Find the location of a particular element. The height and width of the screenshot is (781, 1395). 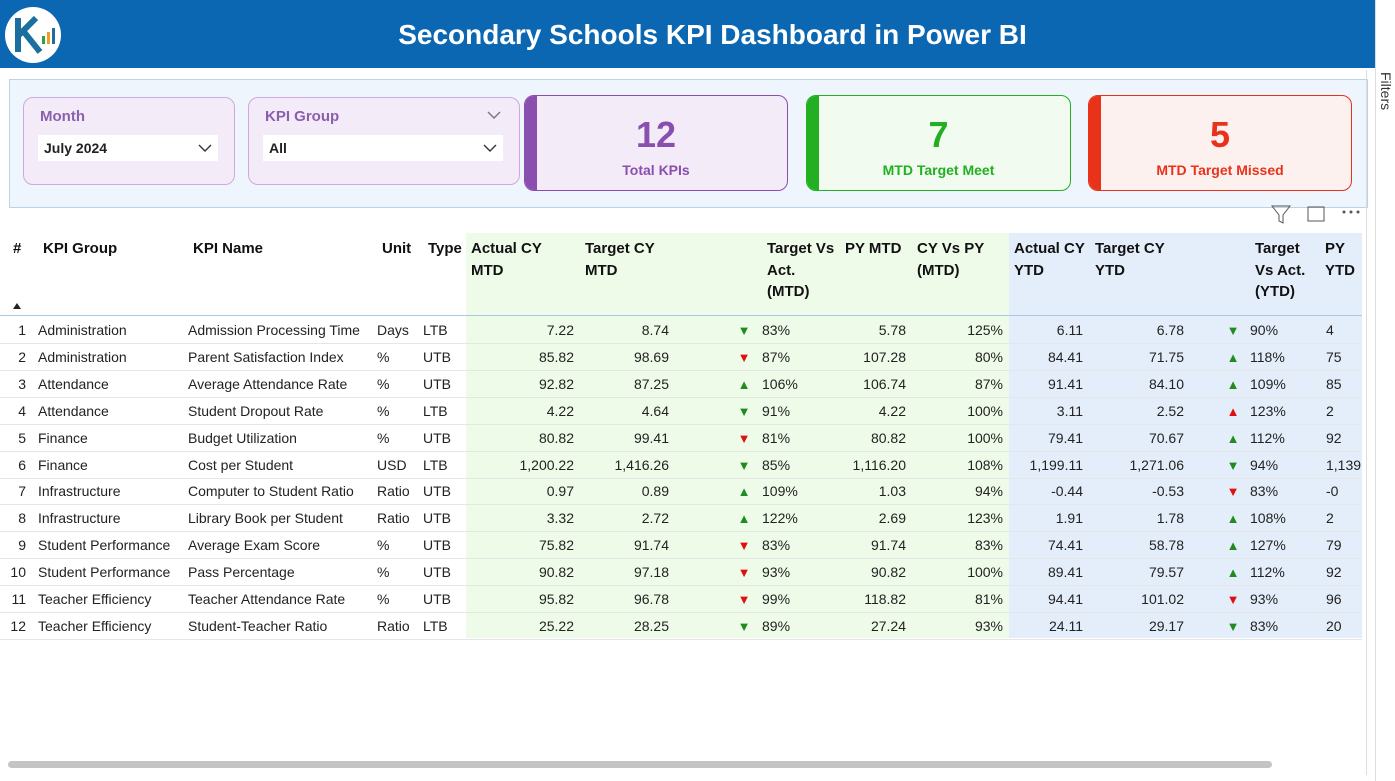

kpi-card: 5 MTD Target Missed is located at coordinates (1220, 143).